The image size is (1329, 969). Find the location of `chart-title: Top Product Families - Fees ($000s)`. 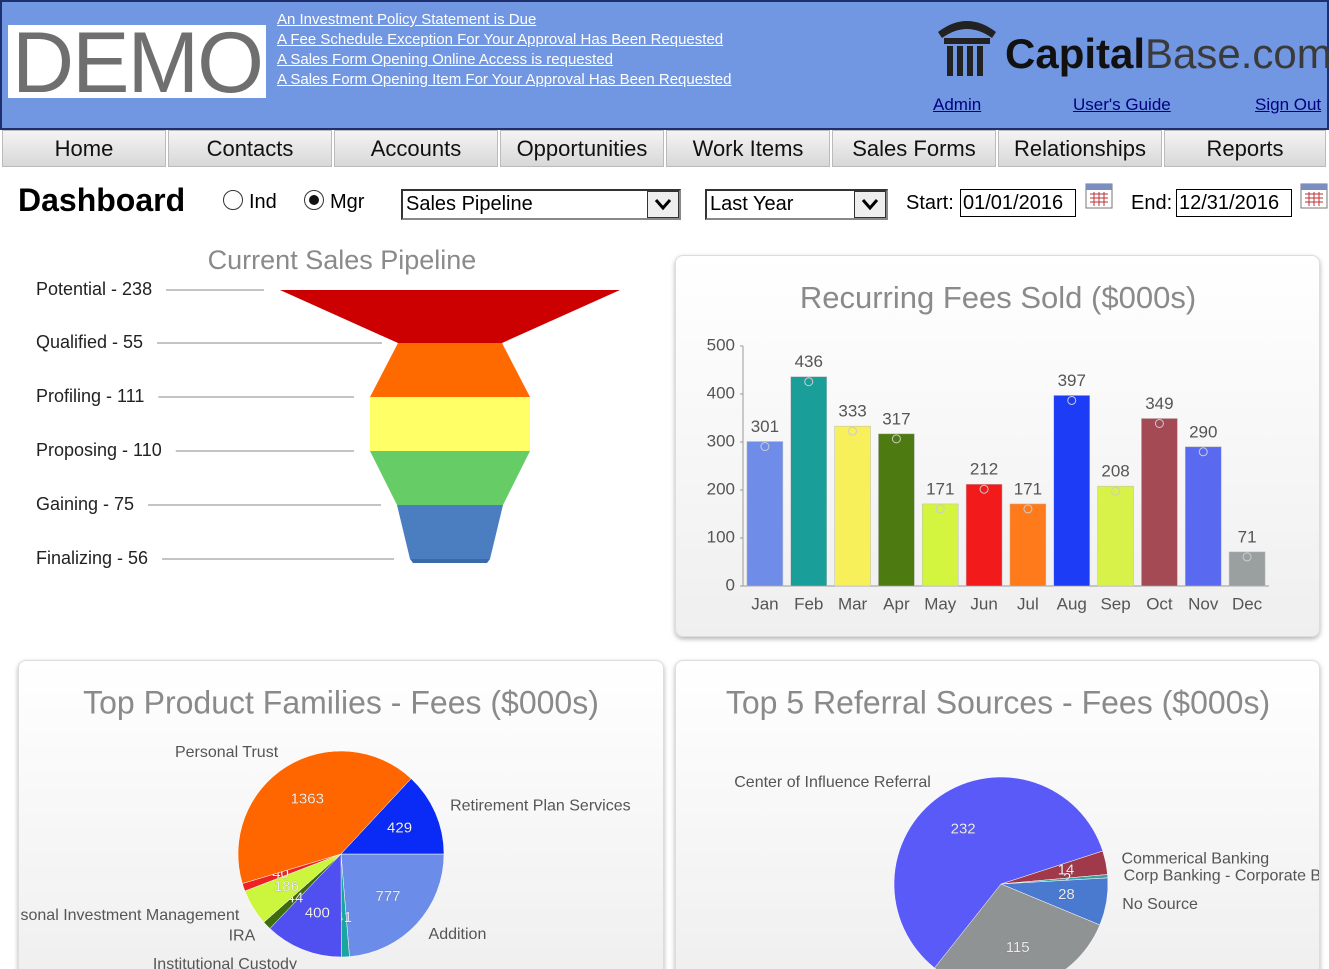

chart-title: Top Product Families - Fees ($000s) is located at coordinates (341, 702).